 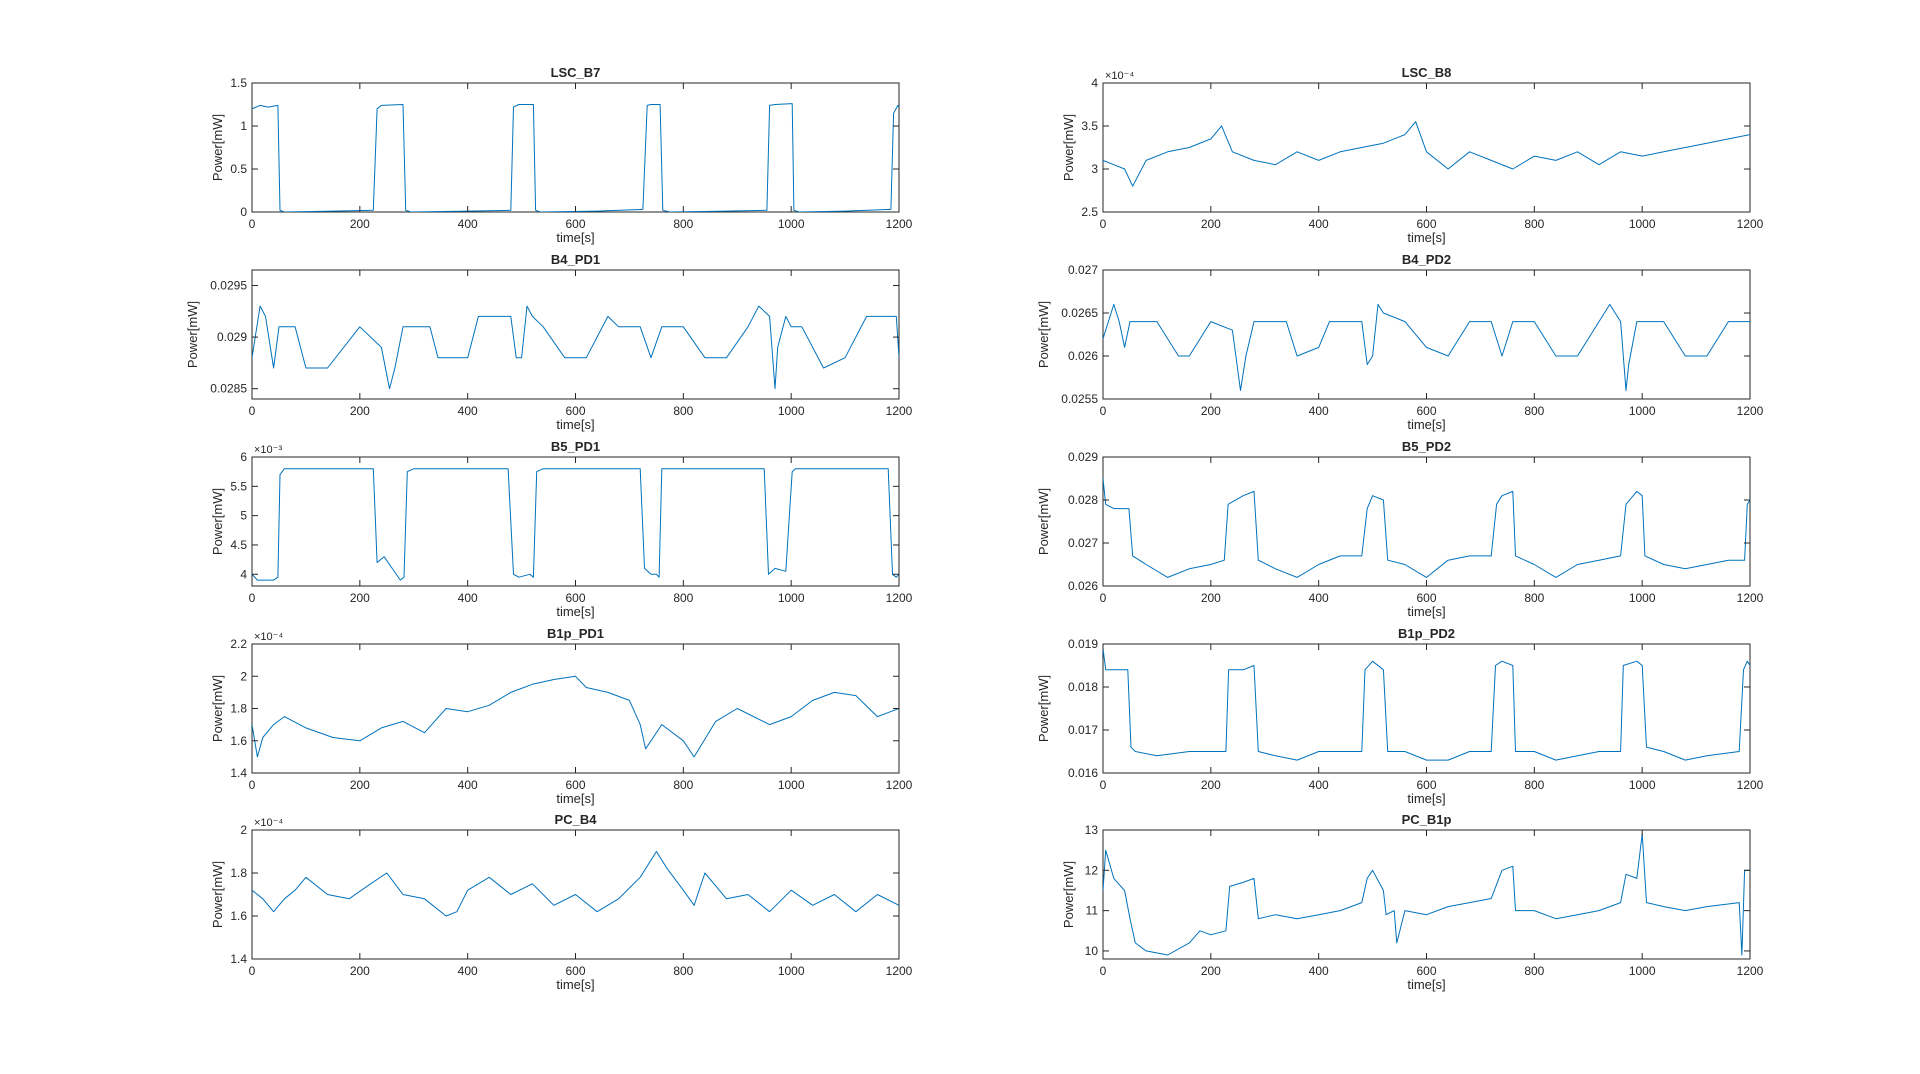 I want to click on y-tick-label: 12, so click(x=1092, y=870).